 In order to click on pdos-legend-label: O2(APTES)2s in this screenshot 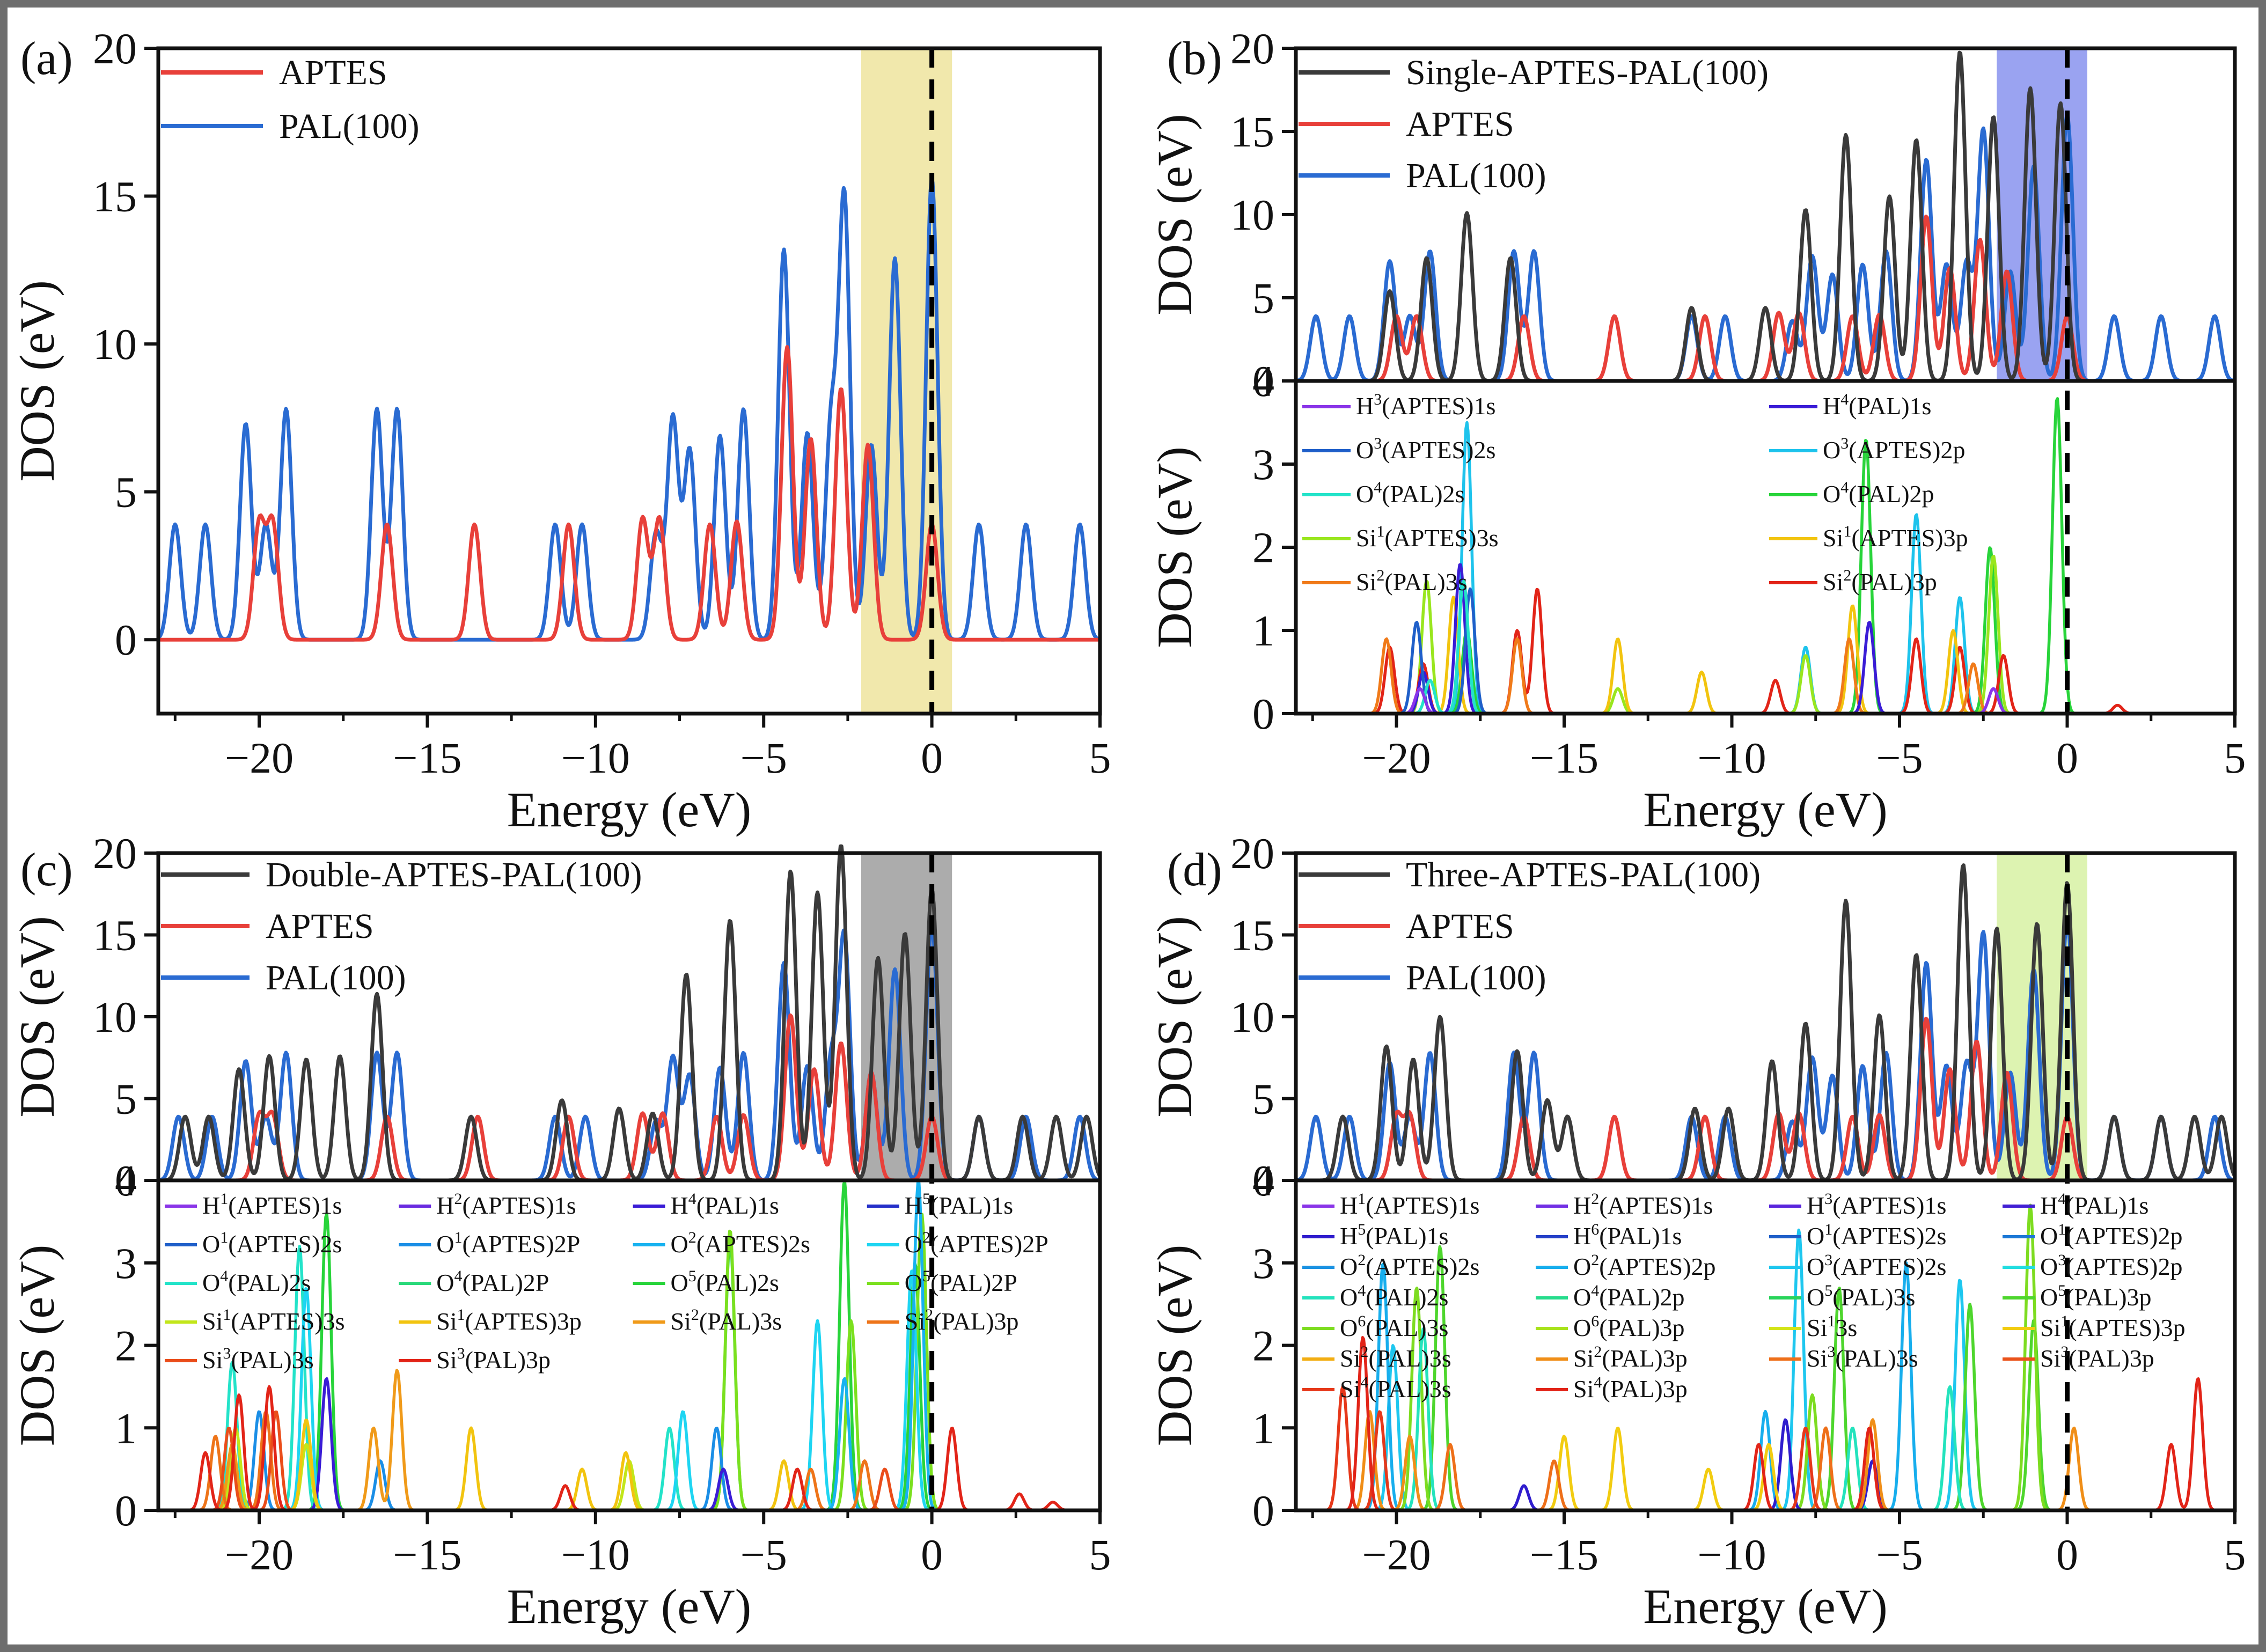, I will do `click(740, 1243)`.